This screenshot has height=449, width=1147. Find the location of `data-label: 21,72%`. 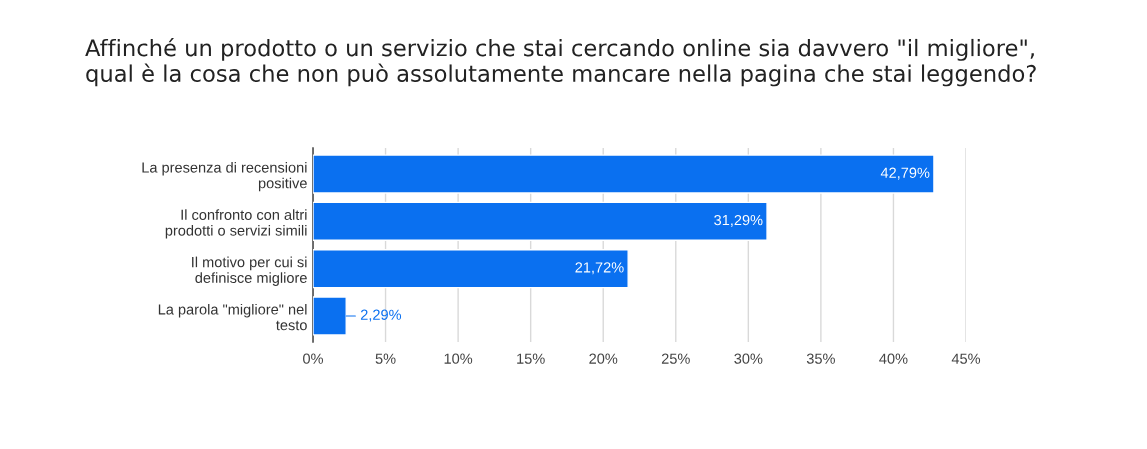

data-label: 21,72% is located at coordinates (599, 268).